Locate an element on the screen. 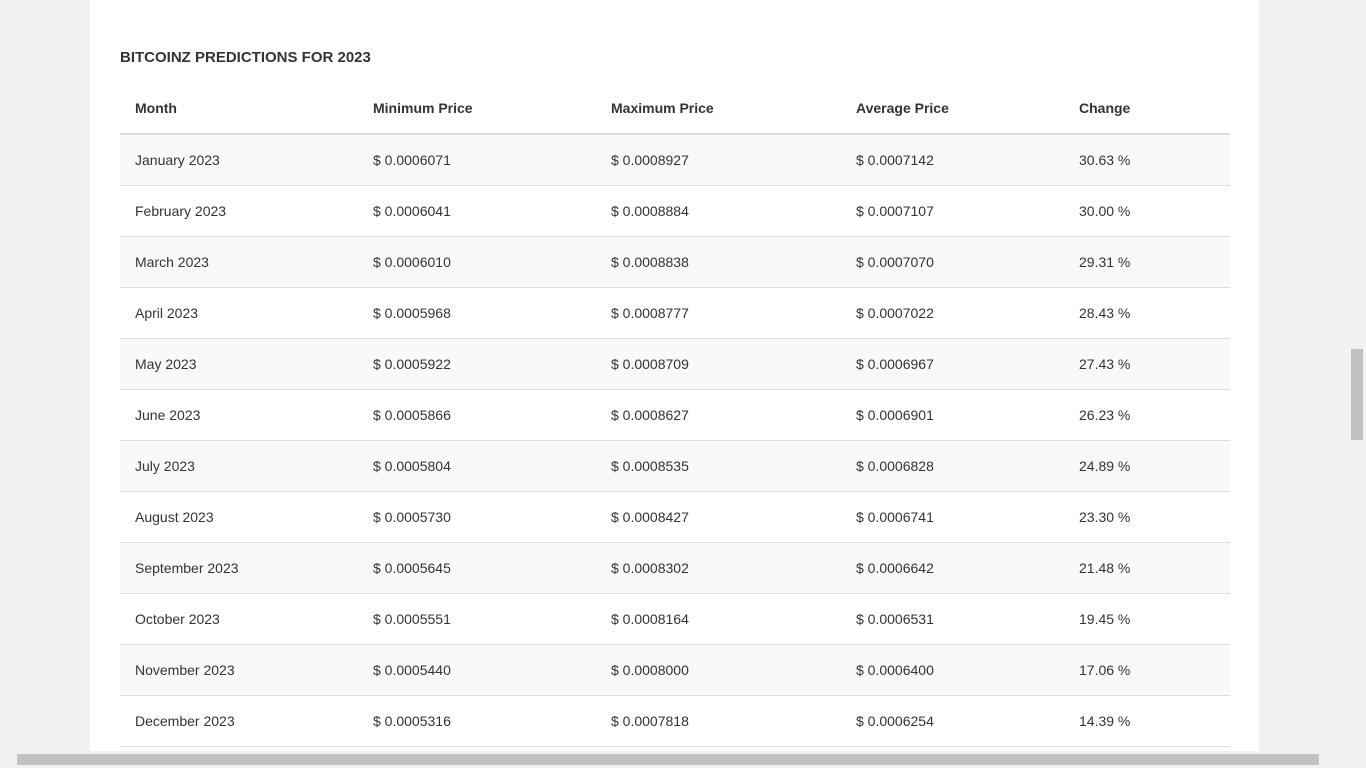  table-cell: $ 0.0006041 is located at coordinates (492, 211).